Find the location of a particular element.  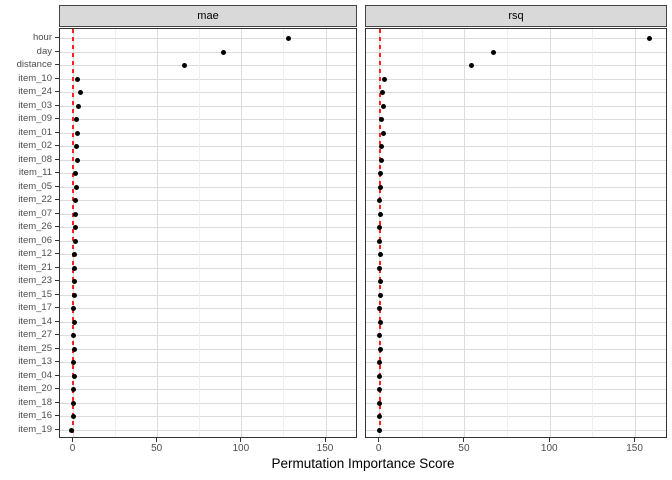

y-tick-label: item_26 is located at coordinates (35, 227).